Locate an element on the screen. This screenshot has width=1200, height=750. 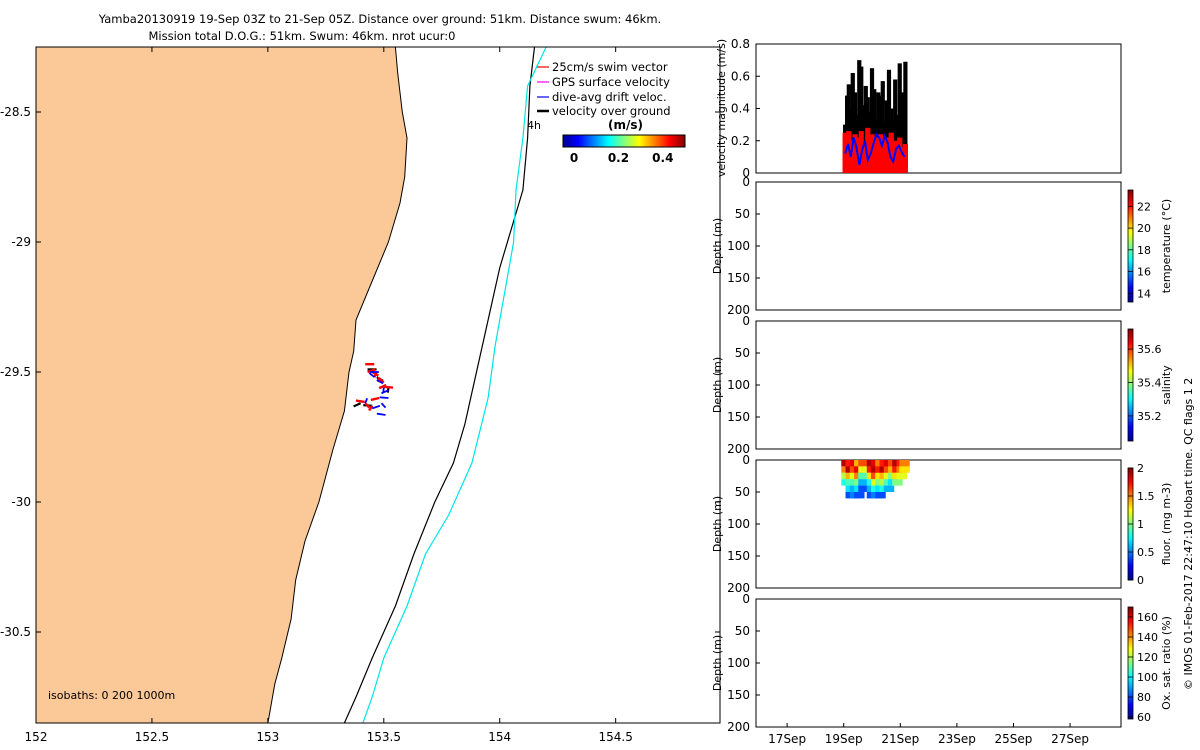
velocity-bars is located at coordinates (875, 116).